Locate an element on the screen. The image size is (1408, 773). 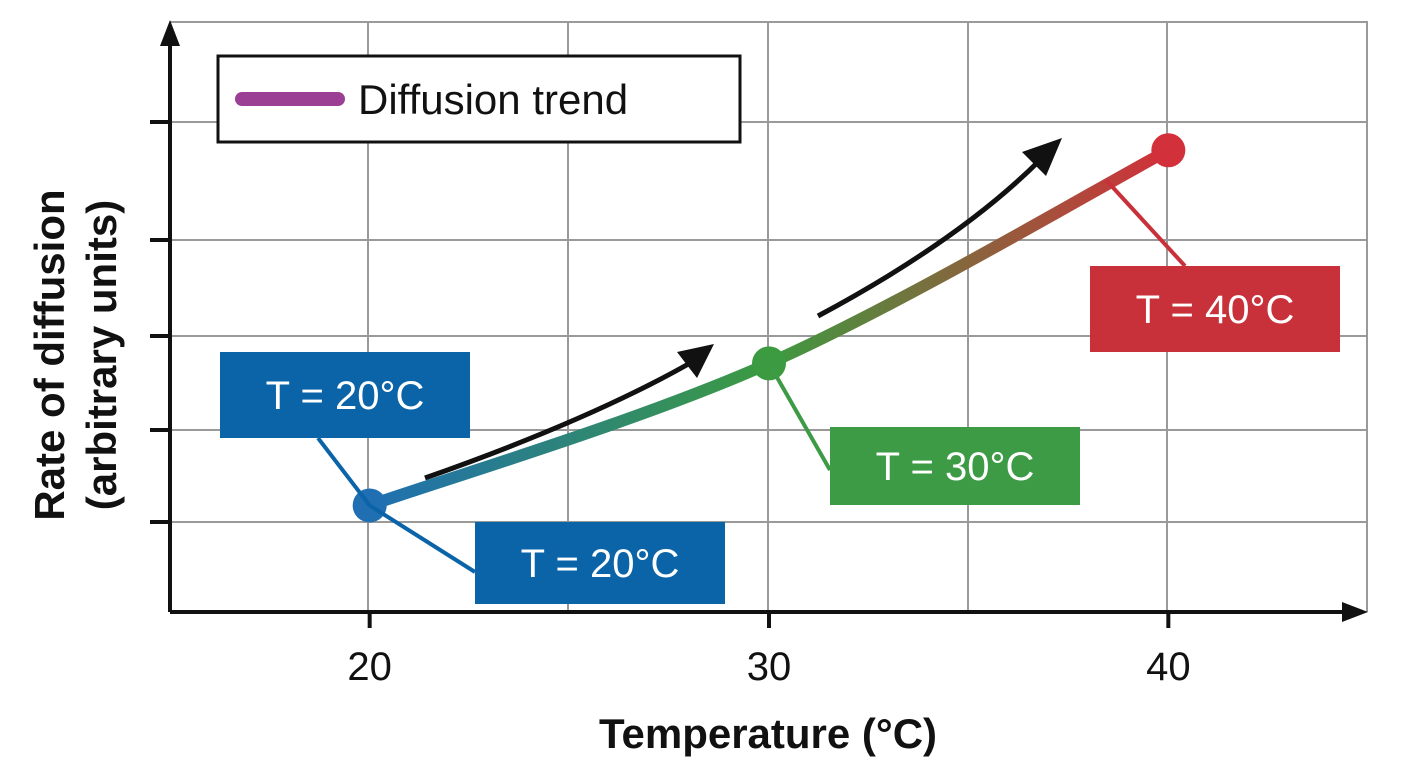
y-tick-marks is located at coordinates (160, 322).